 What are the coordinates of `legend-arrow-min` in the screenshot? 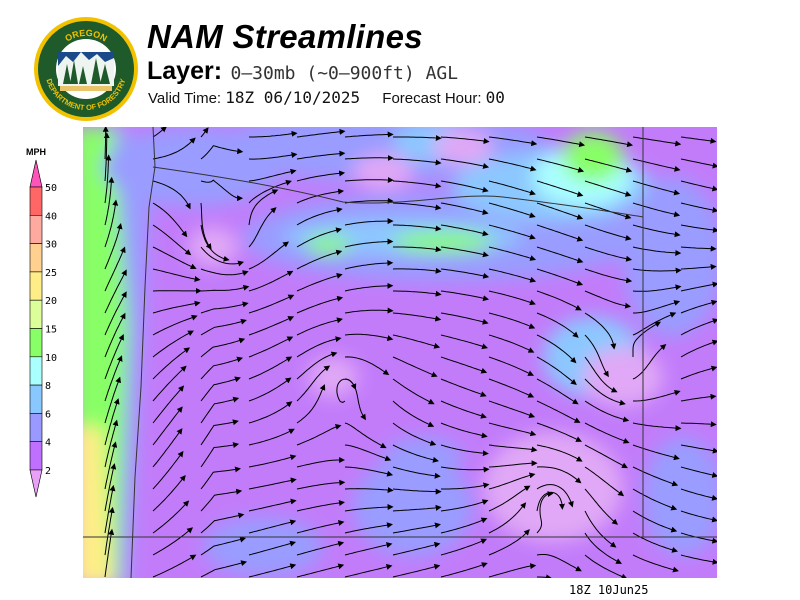 It's located at (36, 483).